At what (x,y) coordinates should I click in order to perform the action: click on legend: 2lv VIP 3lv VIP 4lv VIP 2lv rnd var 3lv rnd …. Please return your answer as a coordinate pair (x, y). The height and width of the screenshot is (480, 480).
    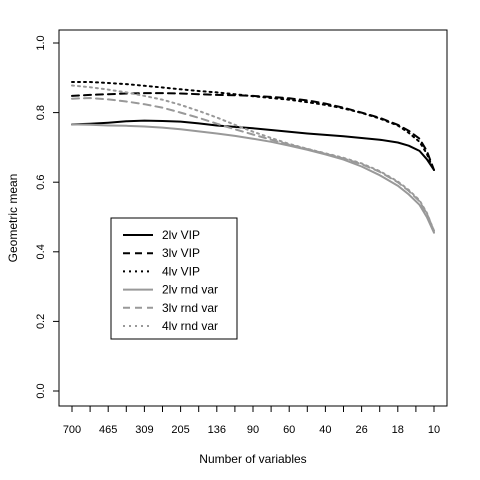
    Looking at the image, I should click on (174, 278).